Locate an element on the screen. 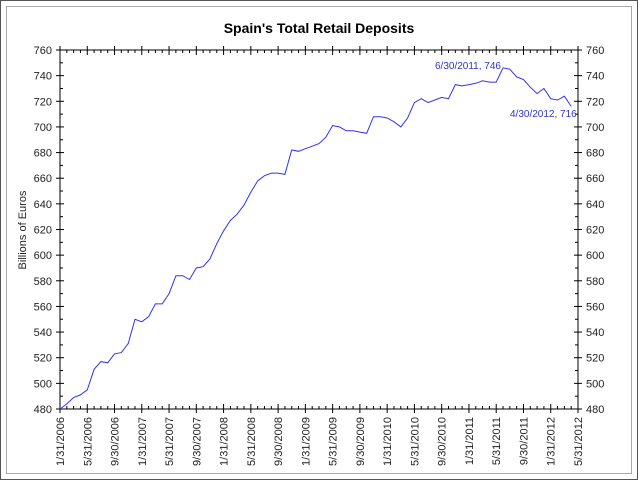  y-tick-label-right: 760 is located at coordinates (595, 51).